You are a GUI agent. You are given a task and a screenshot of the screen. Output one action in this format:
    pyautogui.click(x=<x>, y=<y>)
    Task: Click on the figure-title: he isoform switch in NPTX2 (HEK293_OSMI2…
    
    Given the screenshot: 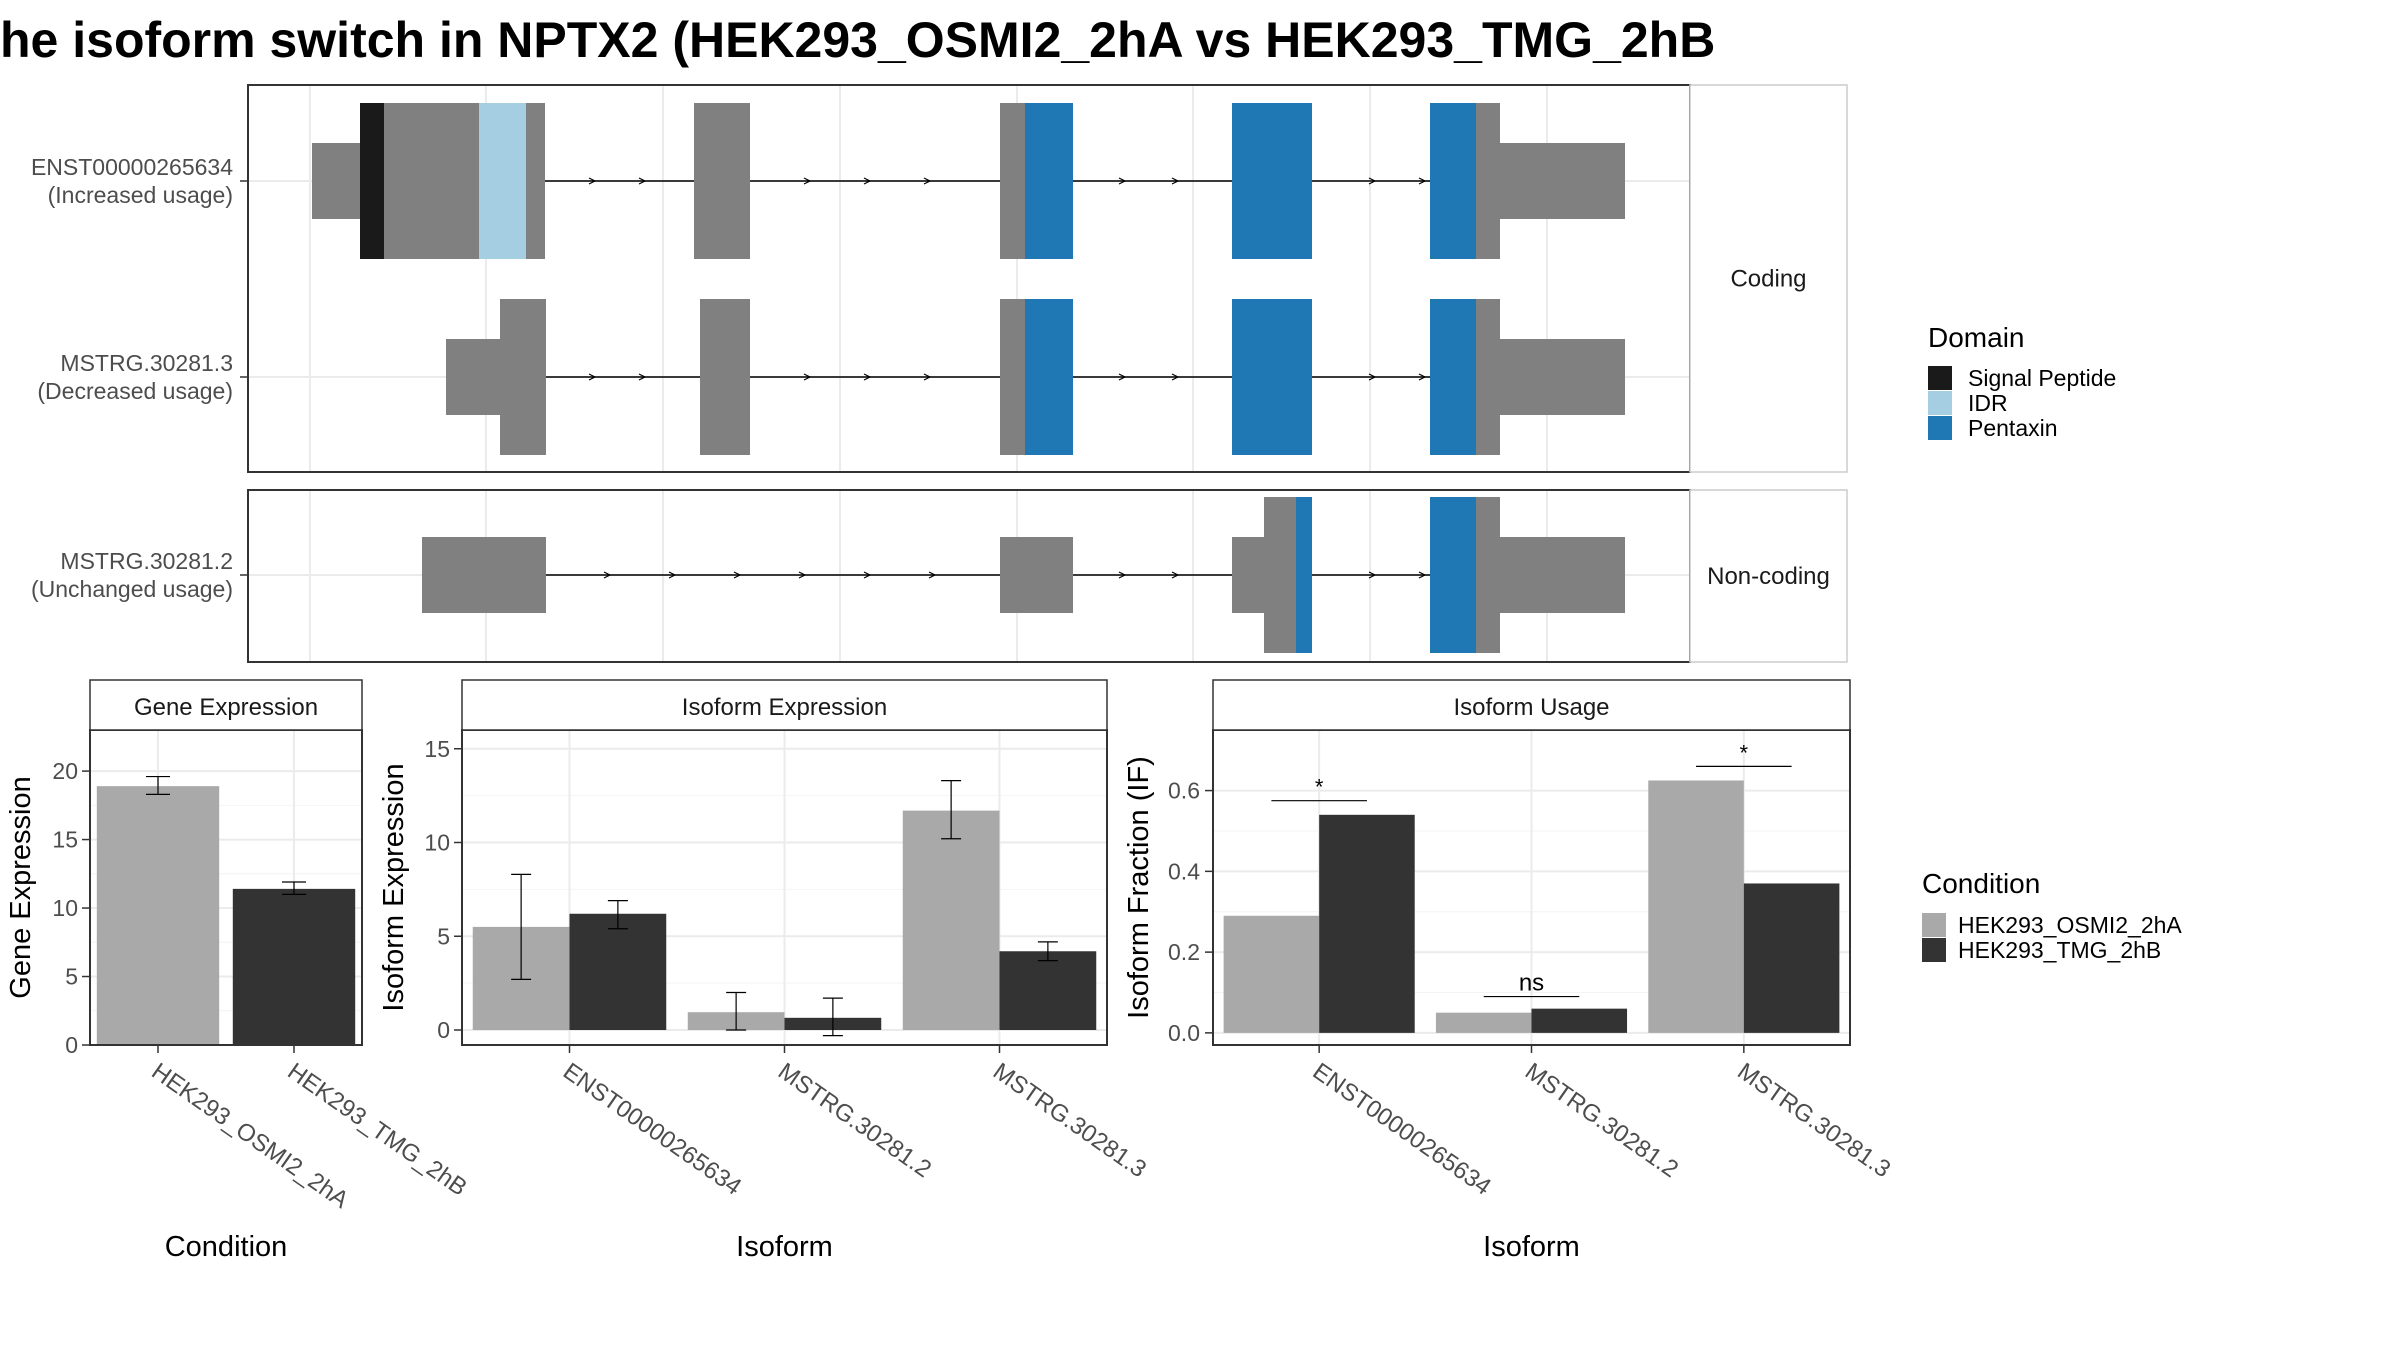 What is the action you would take?
    pyautogui.click(x=857, y=40)
    